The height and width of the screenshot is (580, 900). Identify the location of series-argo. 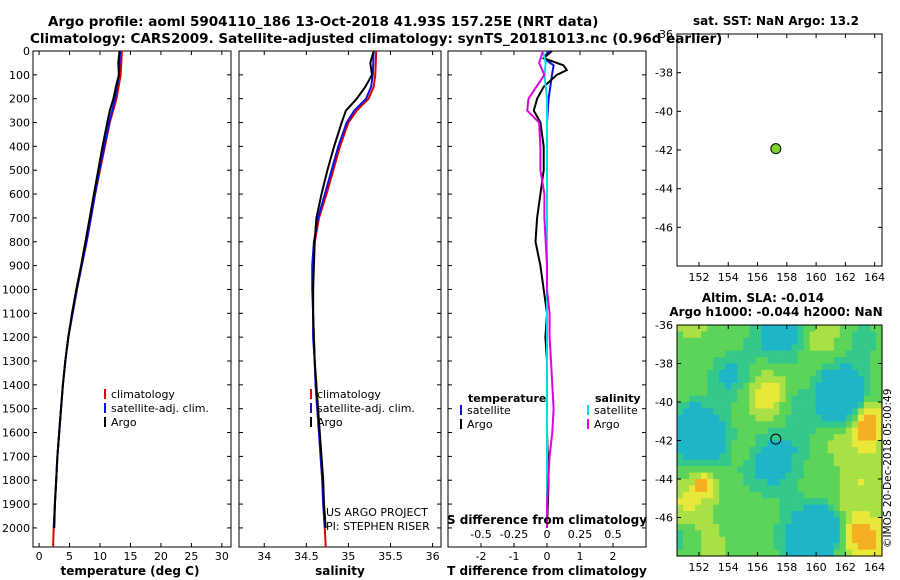
(87, 289).